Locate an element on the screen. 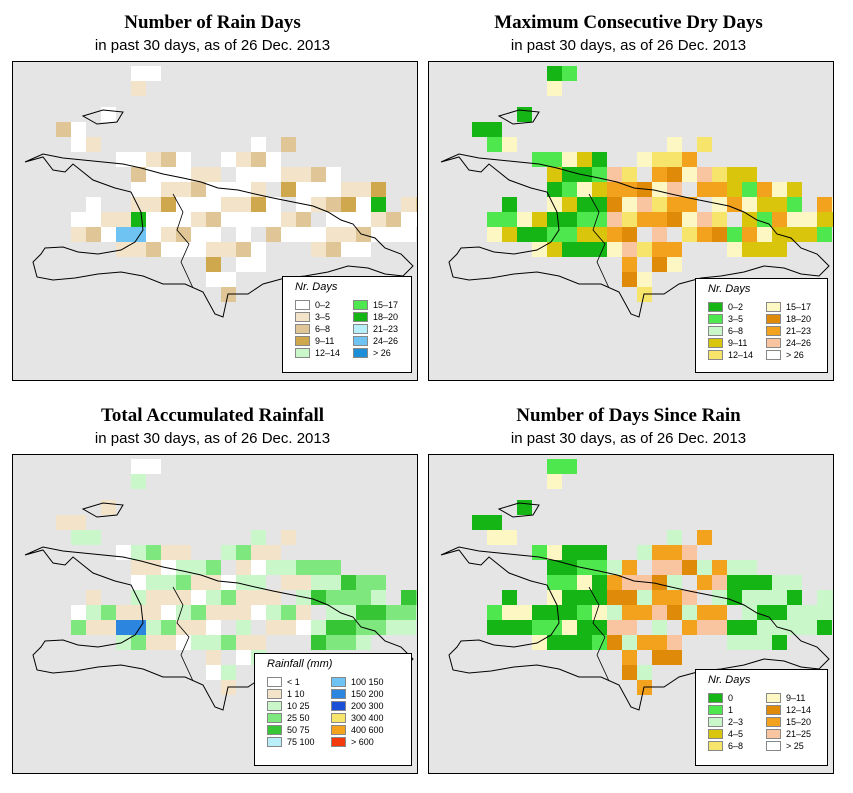  legend-entry: 200 300 is located at coordinates (357, 705).